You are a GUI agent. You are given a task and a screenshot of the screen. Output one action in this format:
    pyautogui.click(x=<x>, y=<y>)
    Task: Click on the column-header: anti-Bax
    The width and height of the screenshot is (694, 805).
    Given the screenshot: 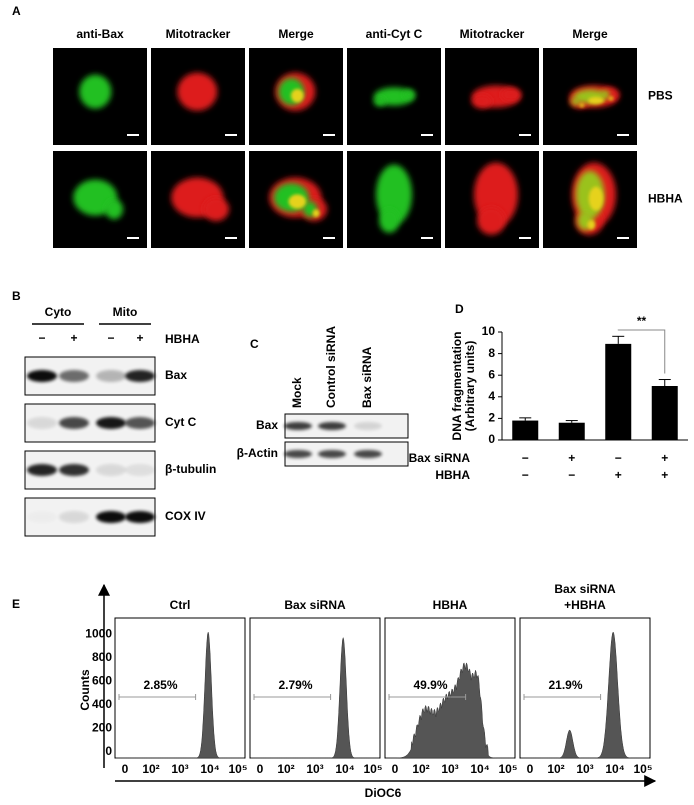 What is the action you would take?
    pyautogui.click(x=100, y=34)
    